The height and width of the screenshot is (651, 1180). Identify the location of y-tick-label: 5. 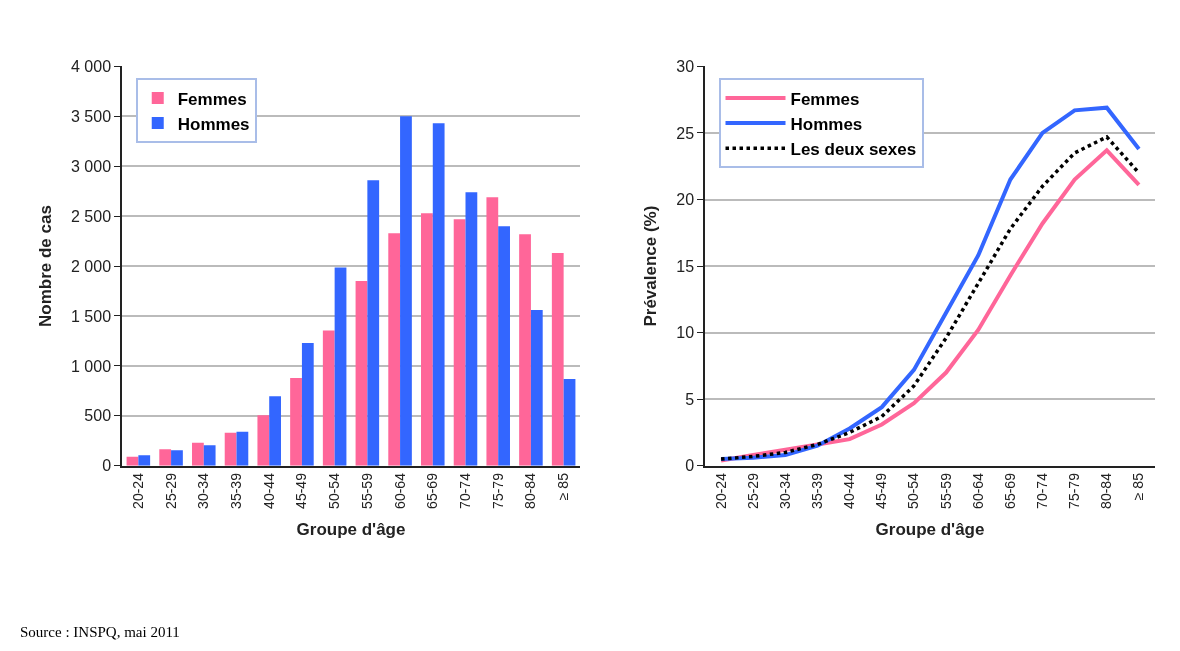
(690, 399).